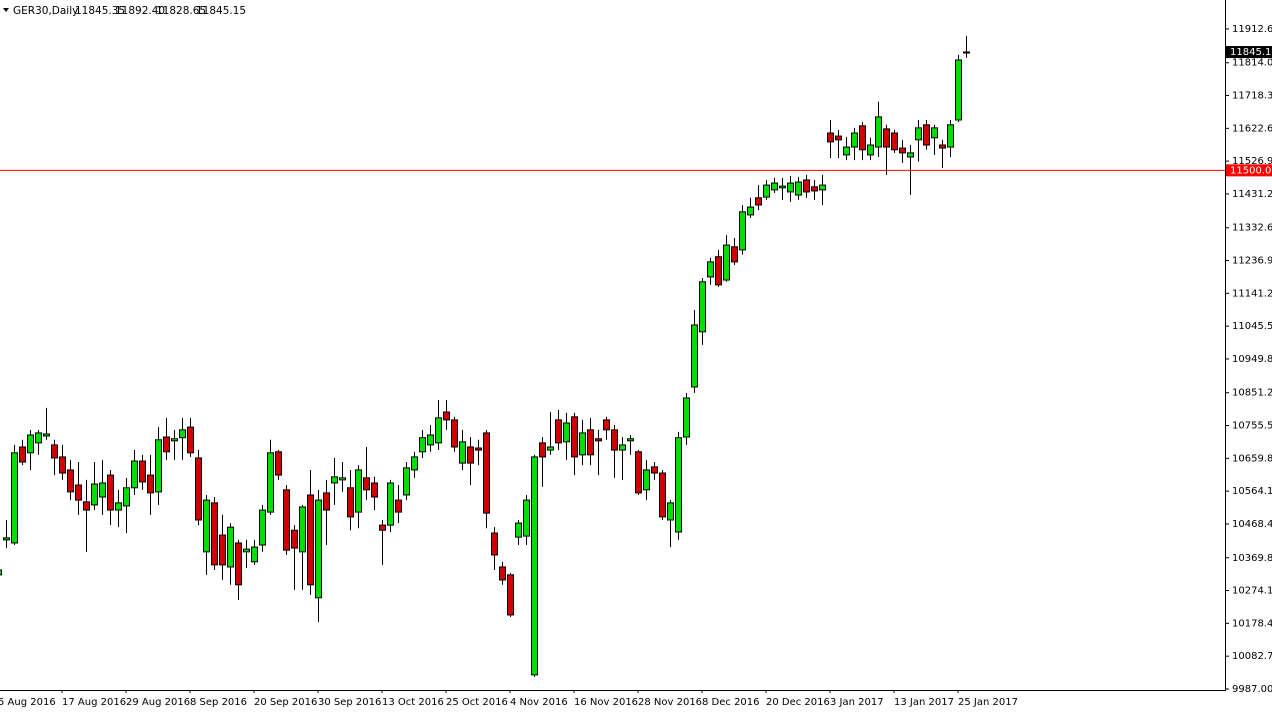 The width and height of the screenshot is (1272, 714). Describe the element at coordinates (100, 11) in the screenshot. I see `header-open: 11845.35` at that location.